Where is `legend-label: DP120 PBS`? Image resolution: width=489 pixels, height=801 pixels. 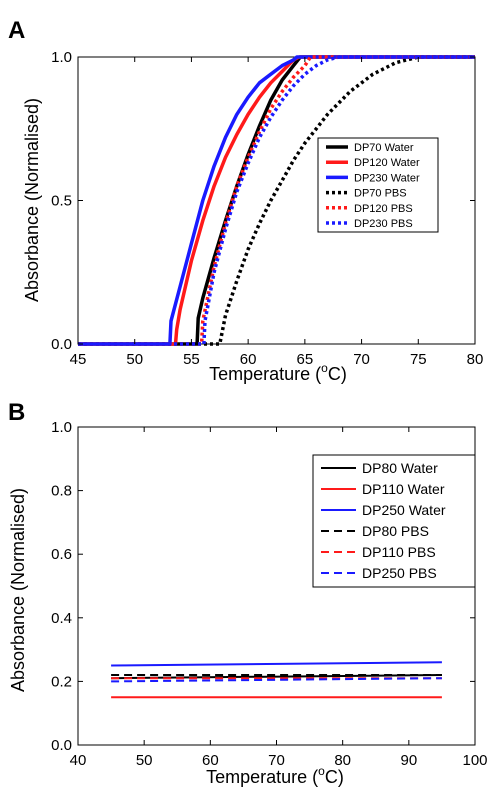 legend-label: DP120 PBS is located at coordinates (383, 209).